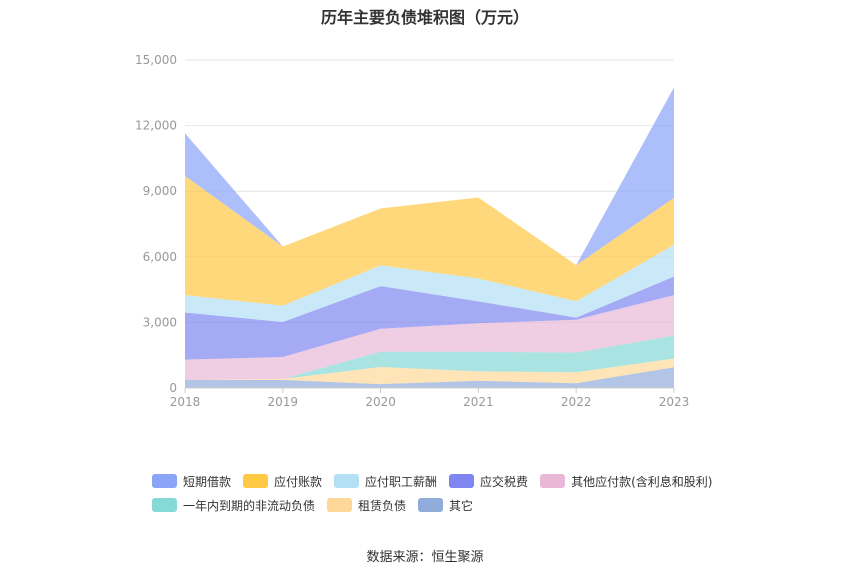 The height and width of the screenshot is (575, 850). I want to click on legend-item: 应付账款, so click(282, 481).